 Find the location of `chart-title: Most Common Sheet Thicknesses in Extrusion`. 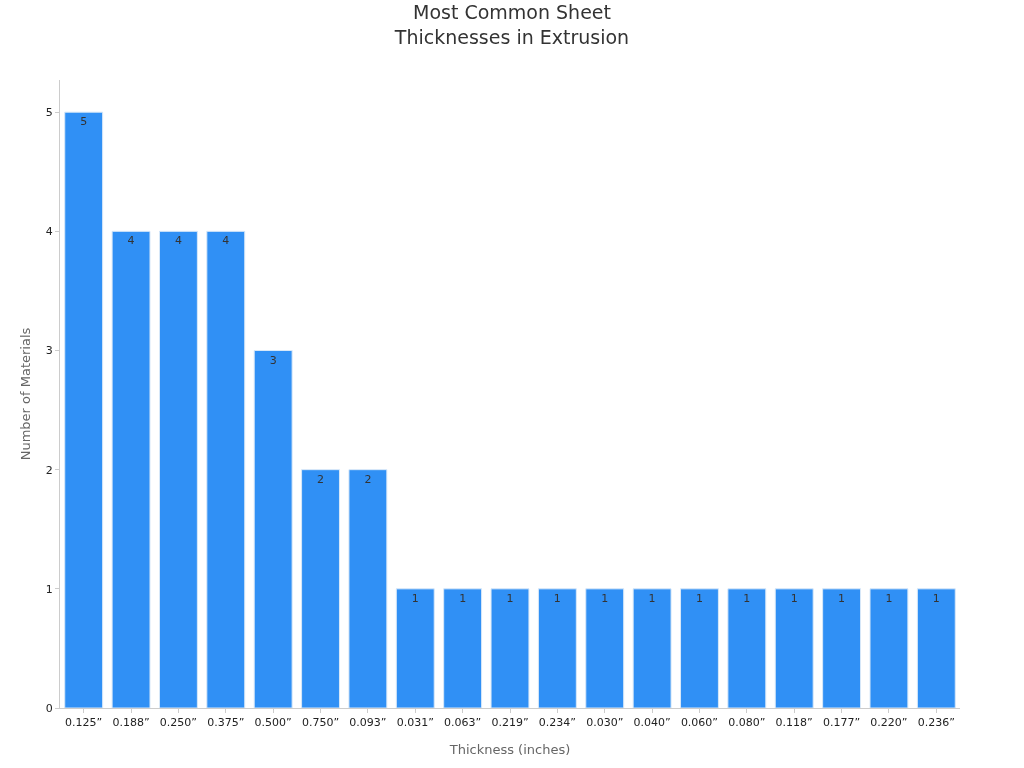

chart-title: Most Common Sheet Thicknesses in Extrusion is located at coordinates (511, 24).